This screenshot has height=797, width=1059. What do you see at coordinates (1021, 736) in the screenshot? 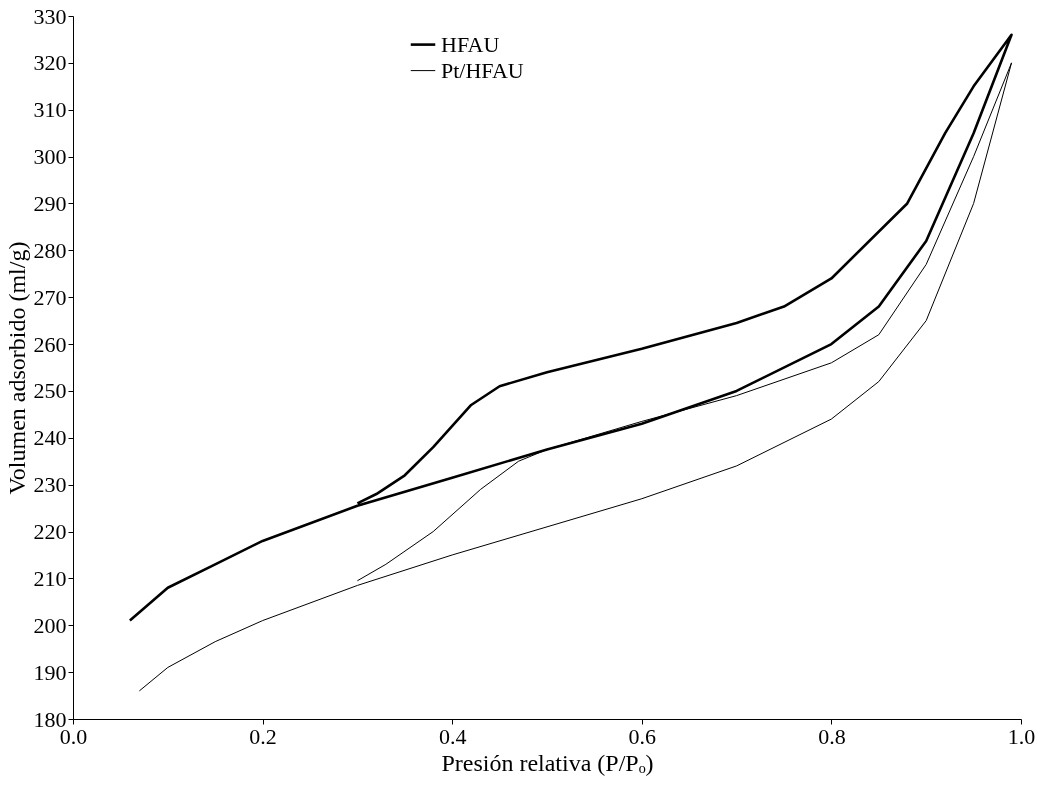
I see `x-tick-label: 1.0` at bounding box center [1021, 736].